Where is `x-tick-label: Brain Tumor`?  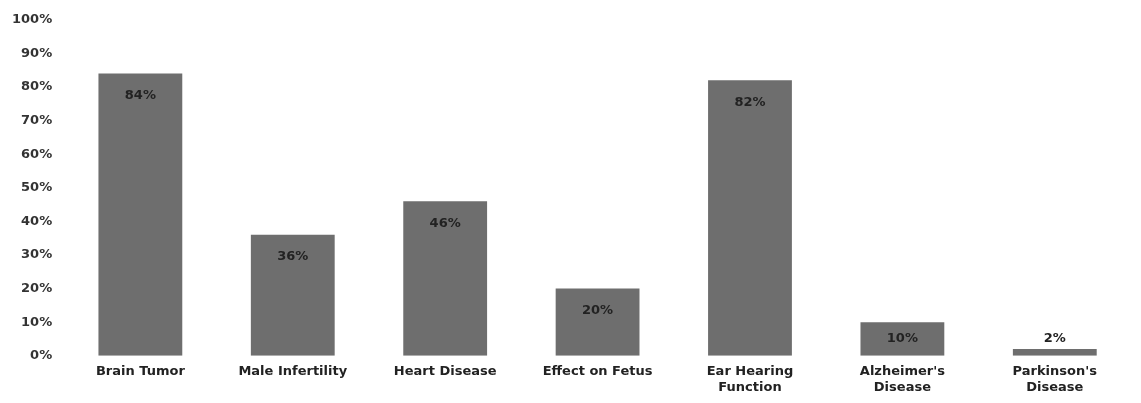
x-tick-label: Brain Tumor is located at coordinates (140, 370).